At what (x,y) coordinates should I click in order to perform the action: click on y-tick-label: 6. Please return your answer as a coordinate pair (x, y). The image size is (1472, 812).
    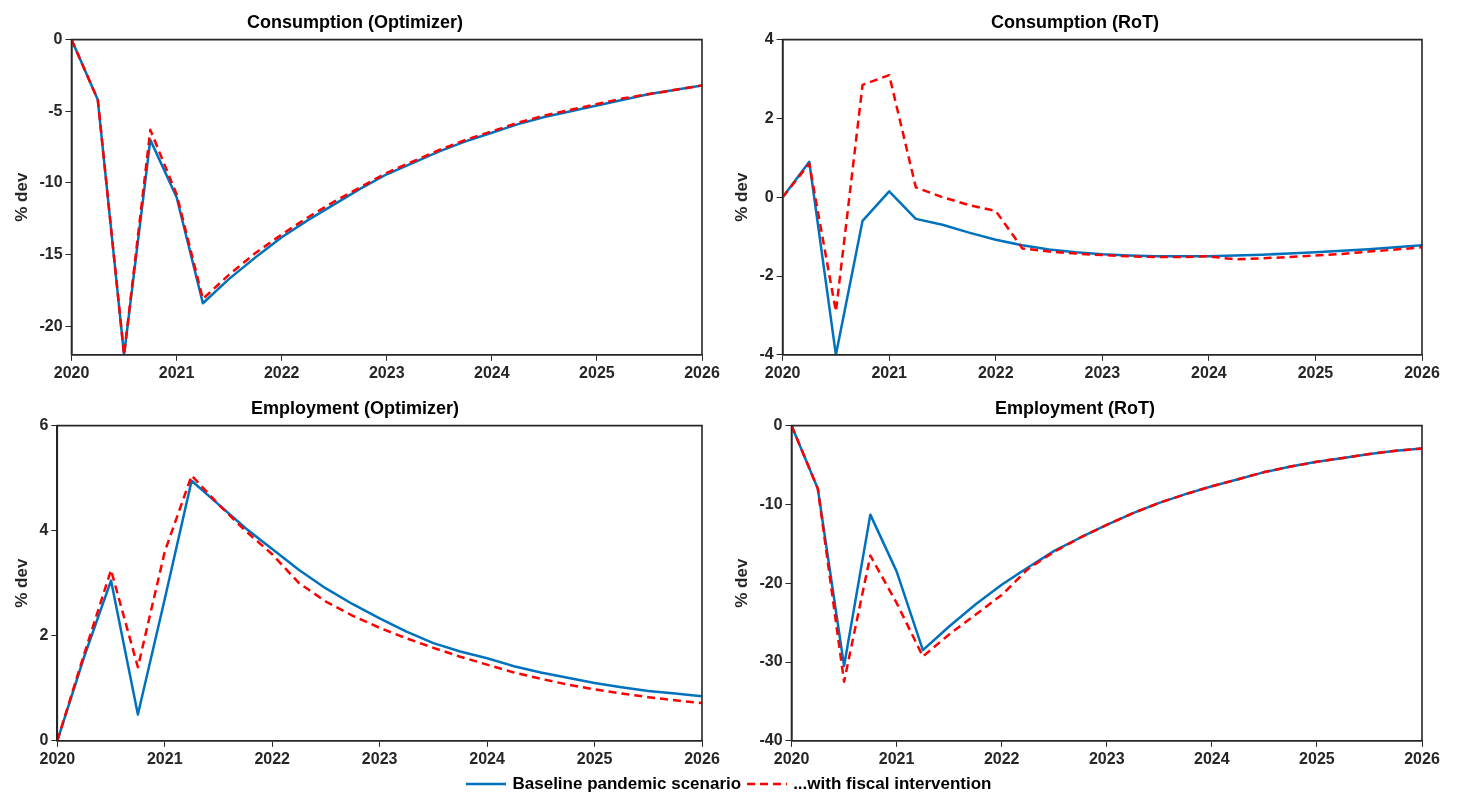
    Looking at the image, I should click on (44, 425).